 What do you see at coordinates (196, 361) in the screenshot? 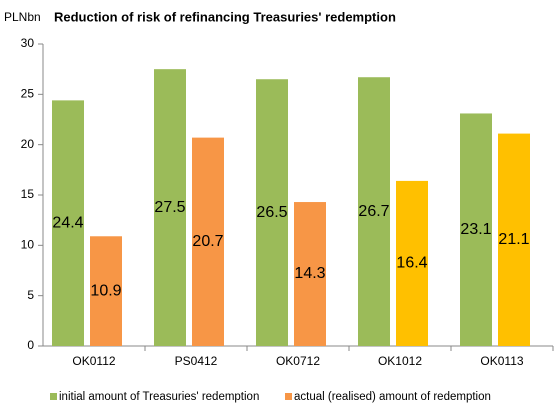
I see `x-tick-label: PS0412` at bounding box center [196, 361].